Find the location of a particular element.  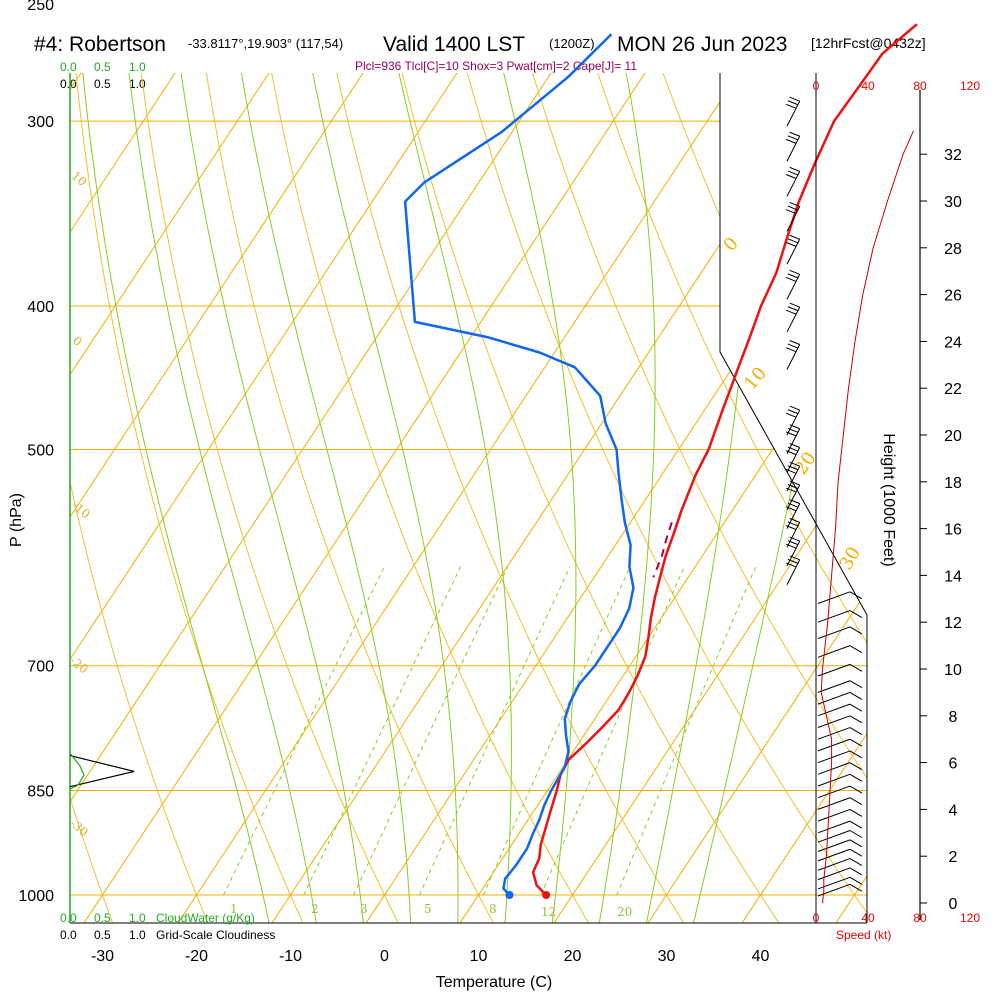

dry-adiabat-label-10: 10 is located at coordinates (79, 179).